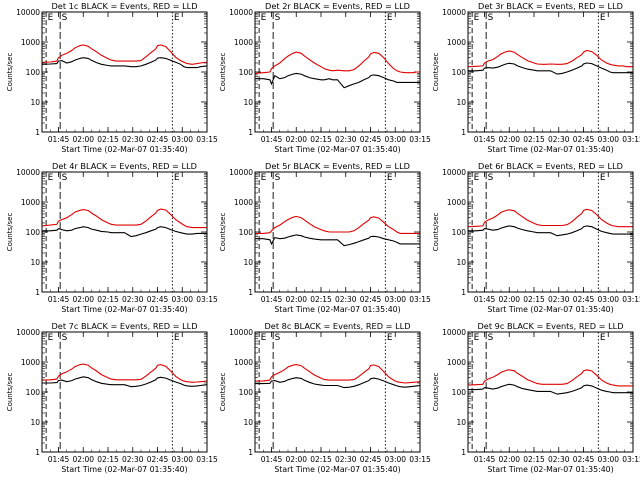 Image resolution: width=640 pixels, height=480 pixels. I want to click on chart-title: Det 5r BLACK = Events, RED = LLD, so click(337, 166).